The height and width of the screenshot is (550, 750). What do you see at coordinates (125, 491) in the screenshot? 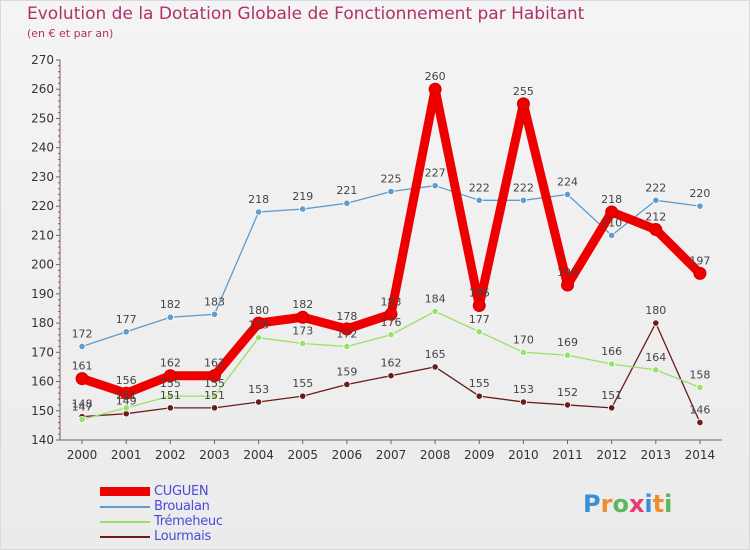
I see `legend-swatch-cuguen` at bounding box center [125, 491].